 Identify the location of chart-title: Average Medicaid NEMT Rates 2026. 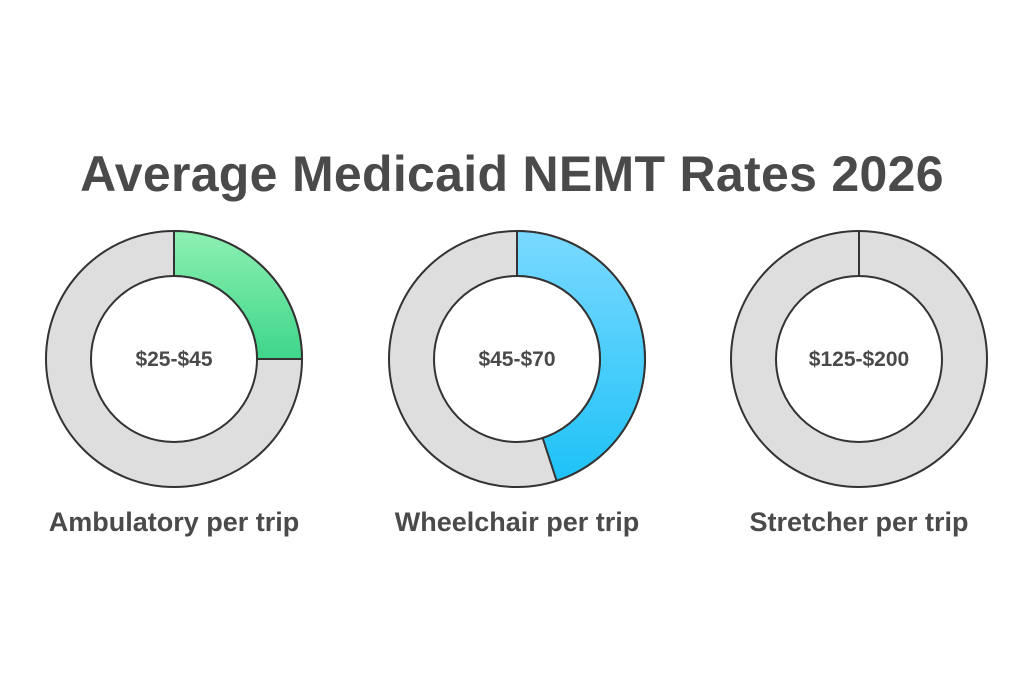
(512, 174).